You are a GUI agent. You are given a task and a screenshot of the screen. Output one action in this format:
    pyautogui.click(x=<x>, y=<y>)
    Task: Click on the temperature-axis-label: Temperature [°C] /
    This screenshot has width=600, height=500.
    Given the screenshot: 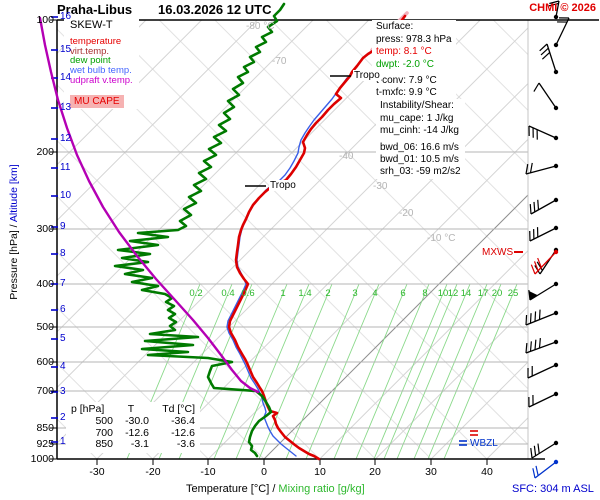 What is the action you would take?
    pyautogui.click(x=231, y=489)
    